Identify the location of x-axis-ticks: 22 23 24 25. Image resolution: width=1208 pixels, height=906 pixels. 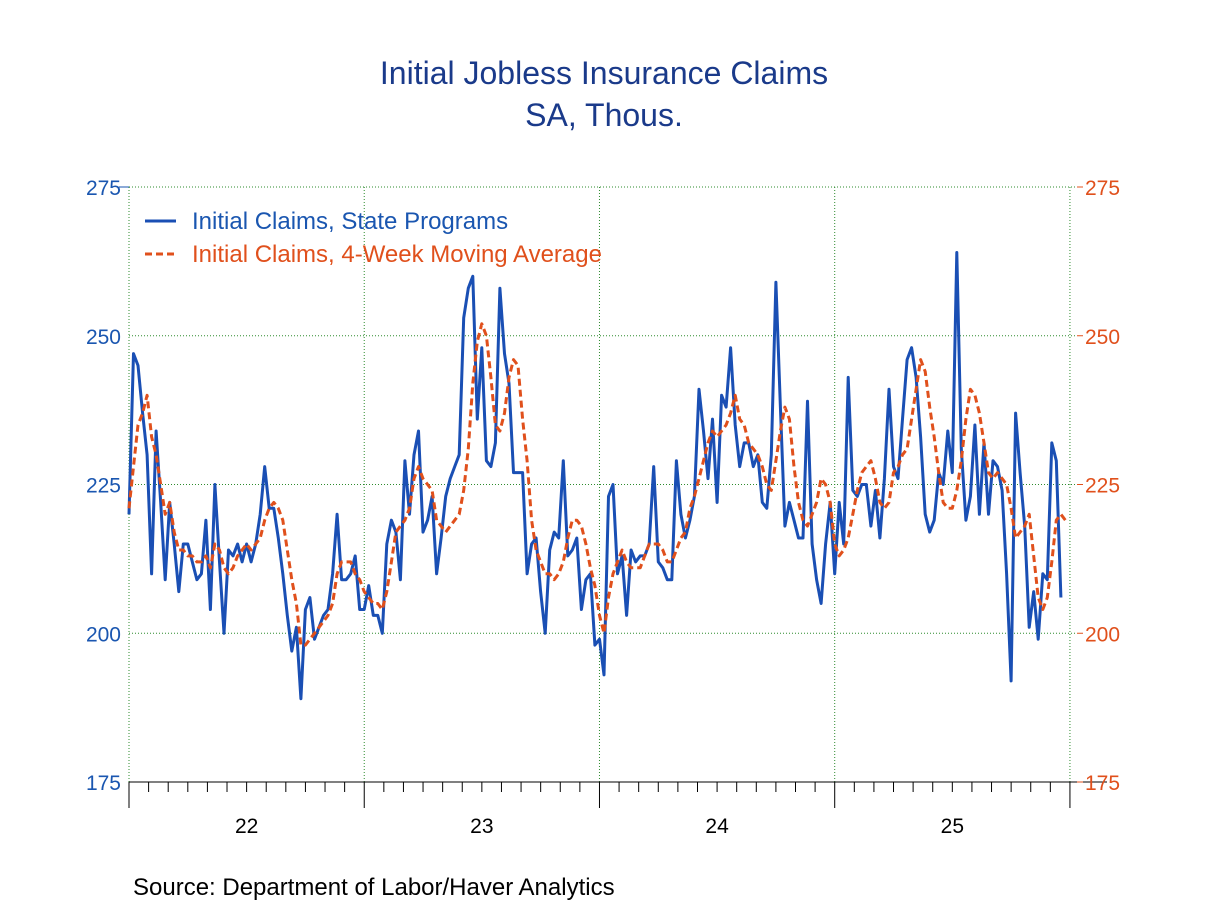
(599, 826).